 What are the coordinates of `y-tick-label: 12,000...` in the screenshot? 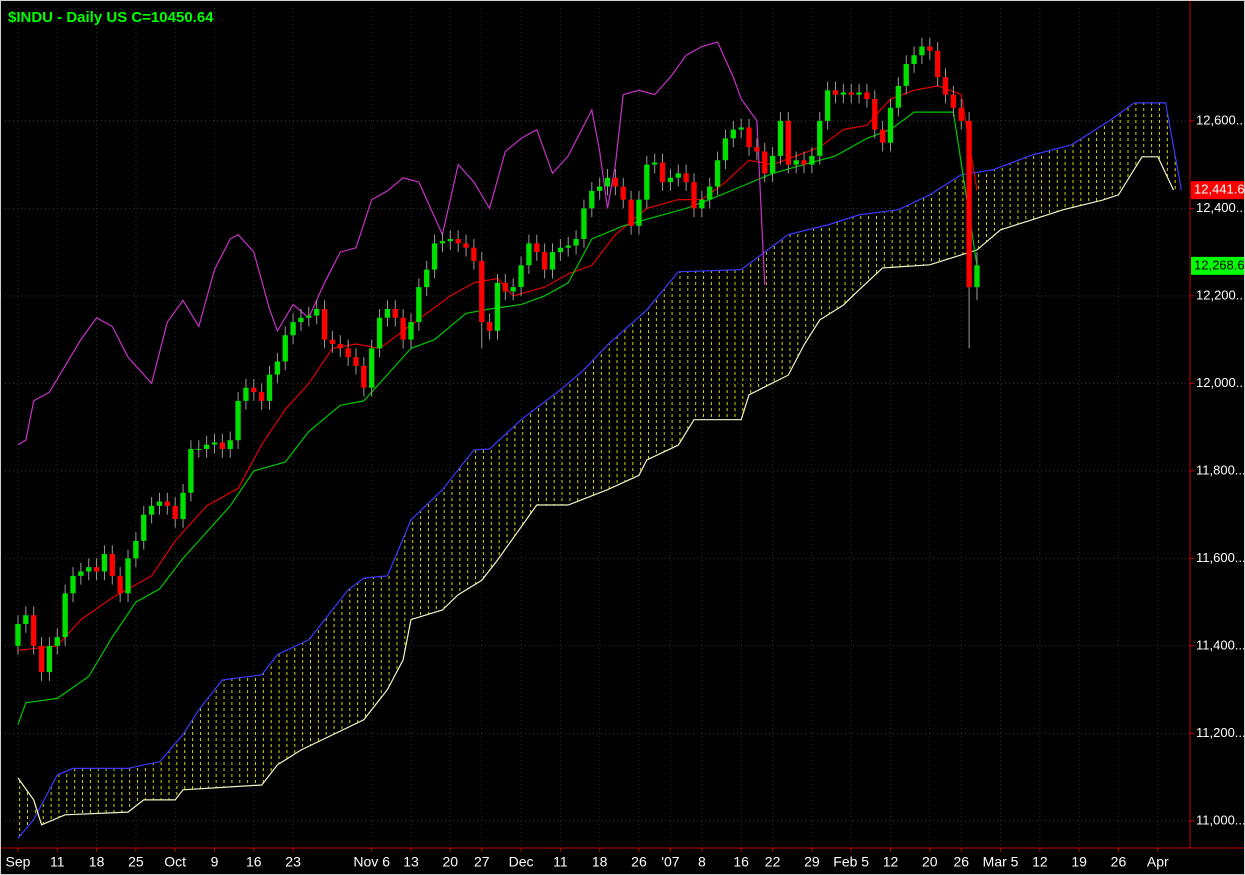 It's located at (1220, 382).